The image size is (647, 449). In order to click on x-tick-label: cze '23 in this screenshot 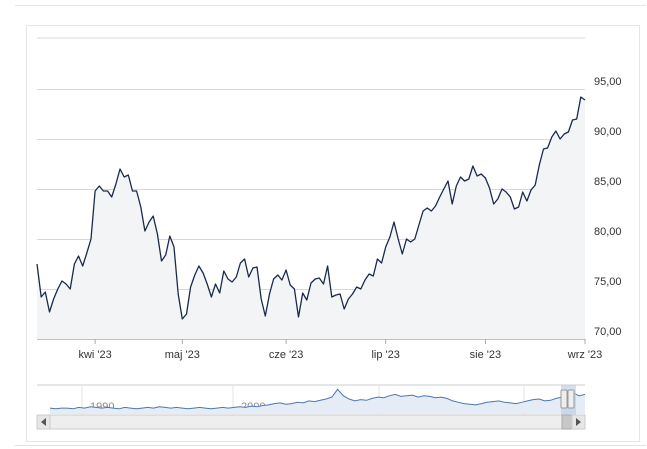, I will do `click(286, 355)`.